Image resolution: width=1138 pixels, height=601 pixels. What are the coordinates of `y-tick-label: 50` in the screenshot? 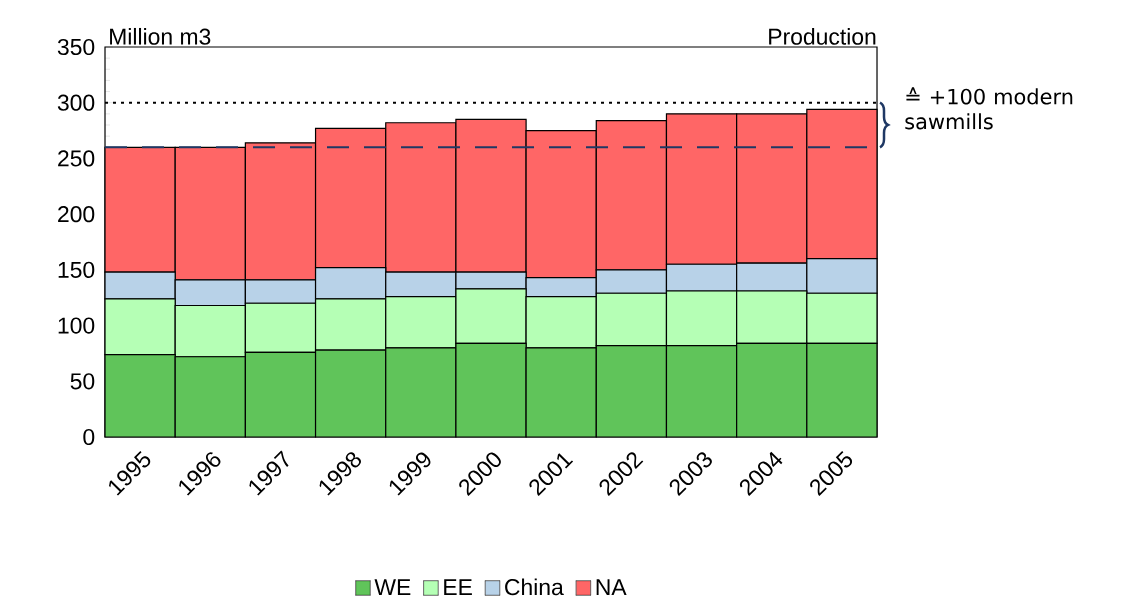 It's located at (82, 381).